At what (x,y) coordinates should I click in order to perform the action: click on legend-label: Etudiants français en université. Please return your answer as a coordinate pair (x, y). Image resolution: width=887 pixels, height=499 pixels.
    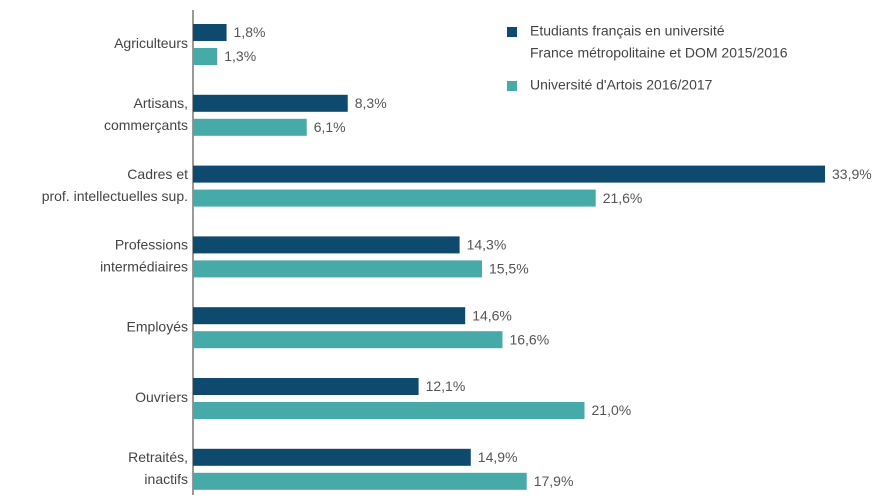
    Looking at the image, I should click on (627, 31).